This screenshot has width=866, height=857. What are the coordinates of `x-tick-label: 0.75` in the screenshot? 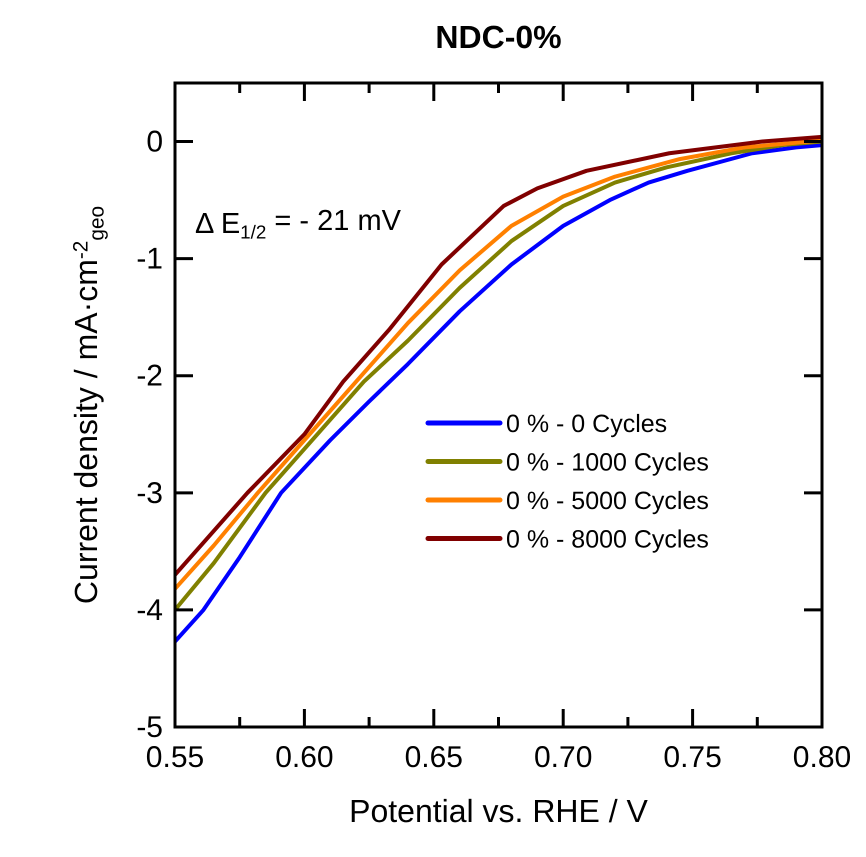 It's located at (692, 757).